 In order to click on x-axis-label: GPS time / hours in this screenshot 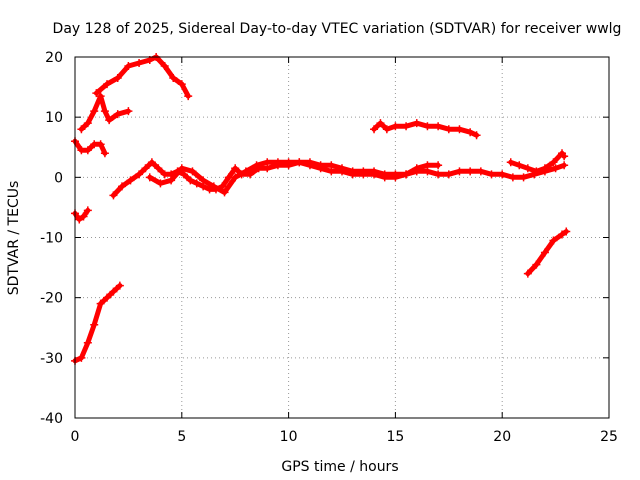, I will do `click(339, 467)`.